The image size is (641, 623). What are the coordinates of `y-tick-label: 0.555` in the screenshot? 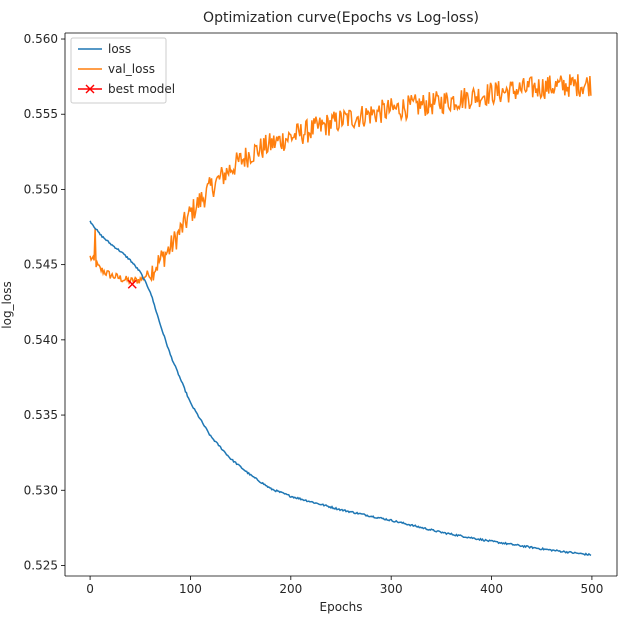 It's located at (41, 114).